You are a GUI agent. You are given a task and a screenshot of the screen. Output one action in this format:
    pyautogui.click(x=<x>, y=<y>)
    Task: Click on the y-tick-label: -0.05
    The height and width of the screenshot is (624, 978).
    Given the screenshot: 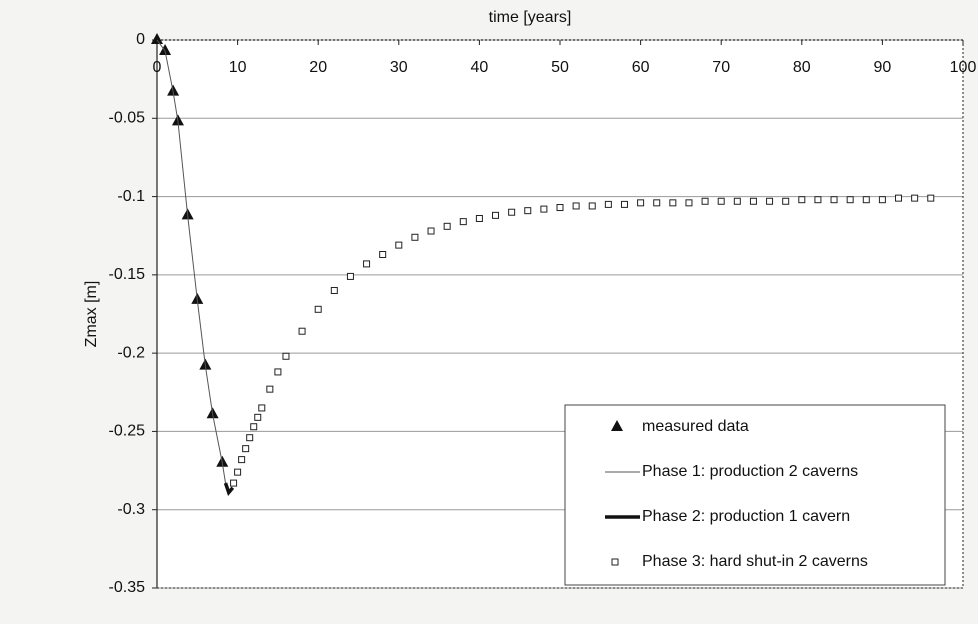 What is the action you would take?
    pyautogui.click(x=127, y=118)
    